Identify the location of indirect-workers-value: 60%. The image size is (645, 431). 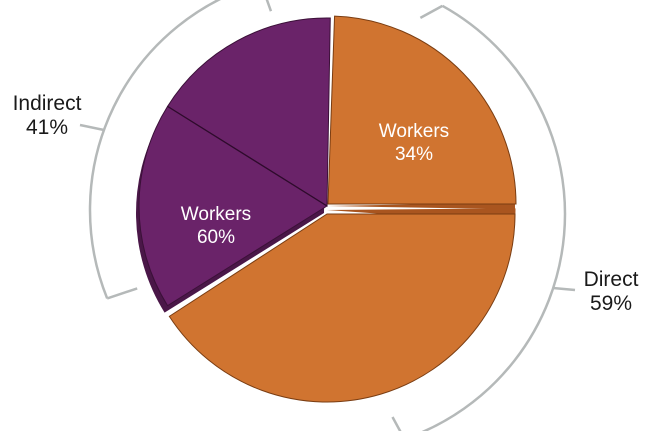
(216, 237).